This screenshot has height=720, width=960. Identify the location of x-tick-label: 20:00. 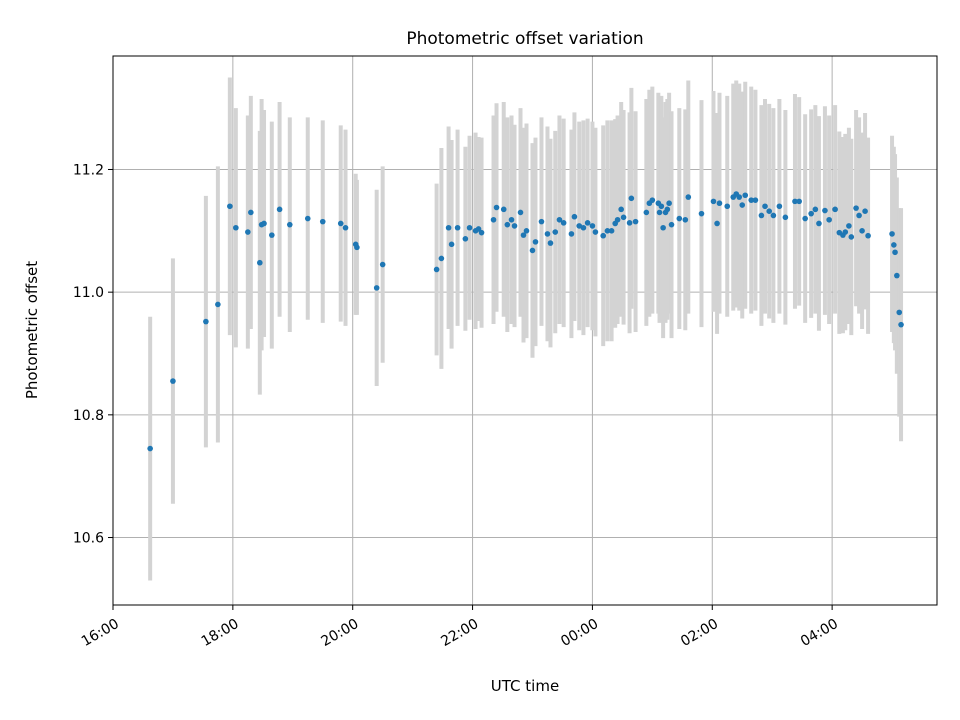
(340, 633).